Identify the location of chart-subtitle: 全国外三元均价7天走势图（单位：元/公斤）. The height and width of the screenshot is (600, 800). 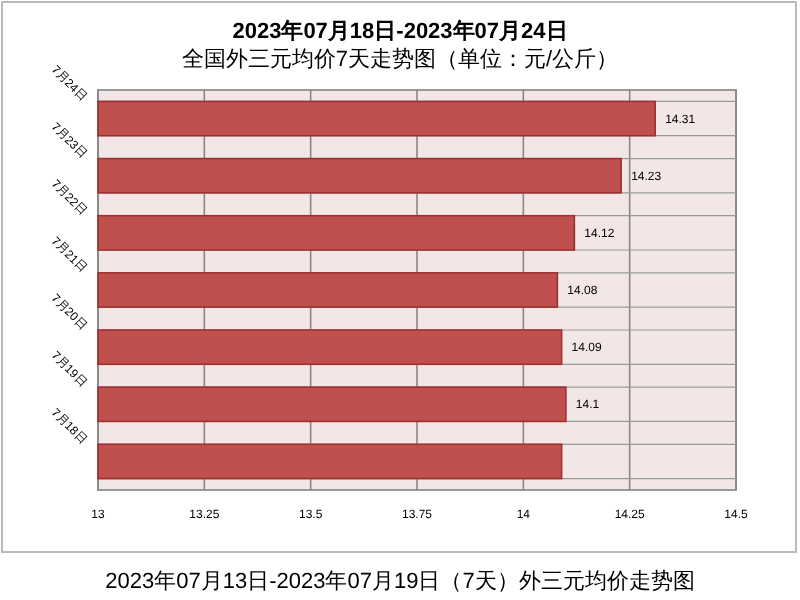
(400, 59).